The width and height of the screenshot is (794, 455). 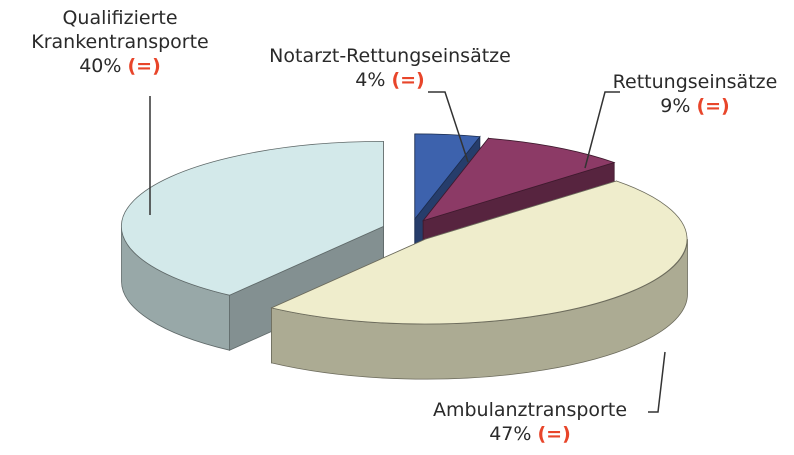 What do you see at coordinates (100, 66) in the screenshot?
I see `value-label: 40%` at bounding box center [100, 66].